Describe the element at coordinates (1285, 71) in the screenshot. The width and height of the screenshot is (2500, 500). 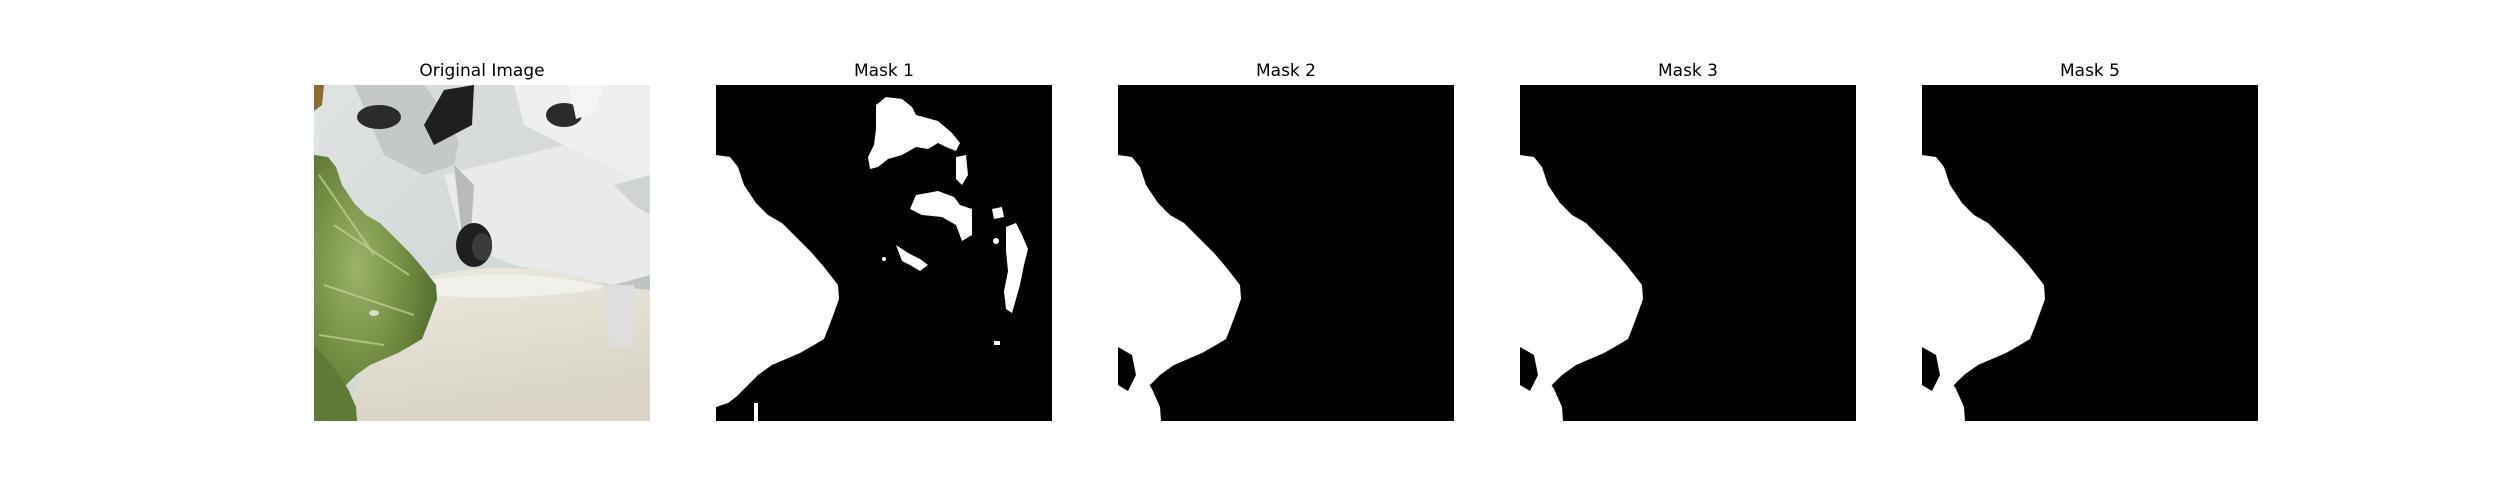
I see `panel-title: Mask 2` at that location.